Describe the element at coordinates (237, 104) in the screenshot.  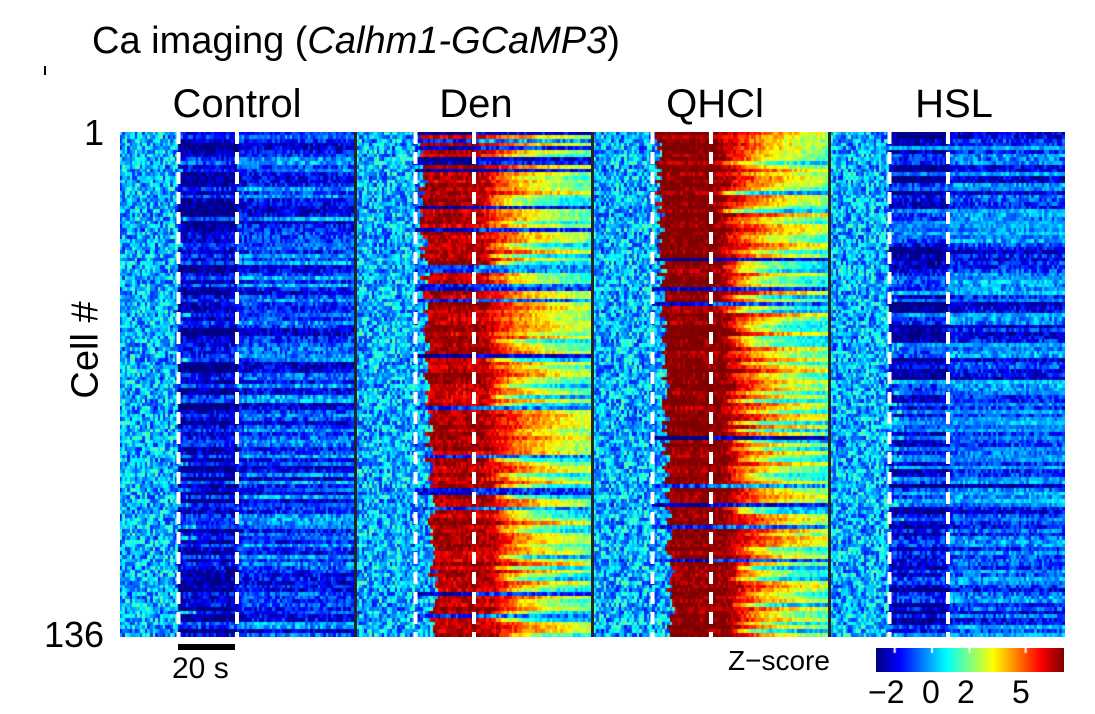
I see `condition-label-control: Control` at that location.